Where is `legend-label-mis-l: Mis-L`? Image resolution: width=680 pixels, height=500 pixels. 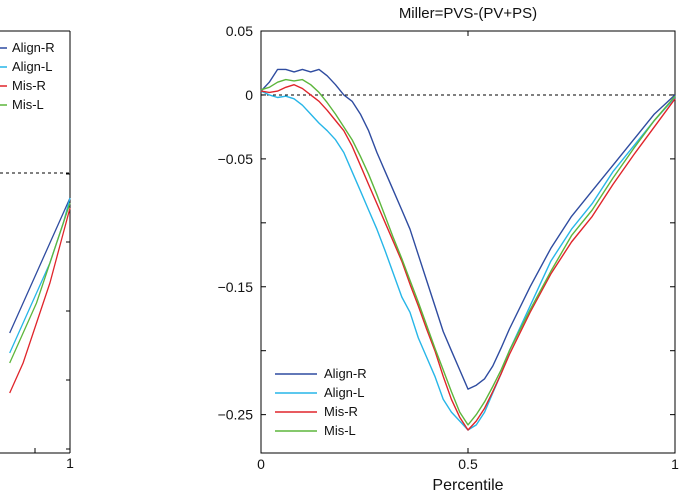 legend-label-mis-l: Mis-L is located at coordinates (340, 430).